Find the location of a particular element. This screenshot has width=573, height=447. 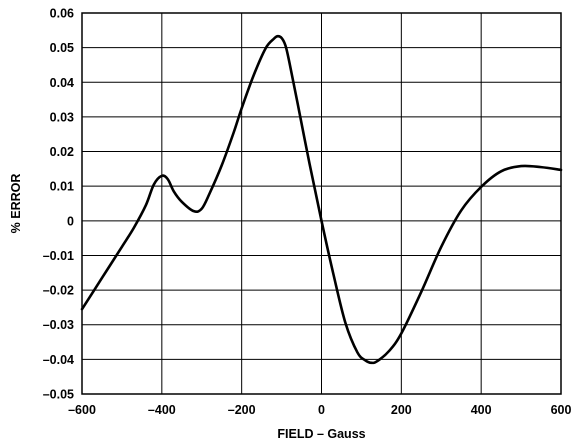

y-tick-label: 0.02 is located at coordinates (62, 152).